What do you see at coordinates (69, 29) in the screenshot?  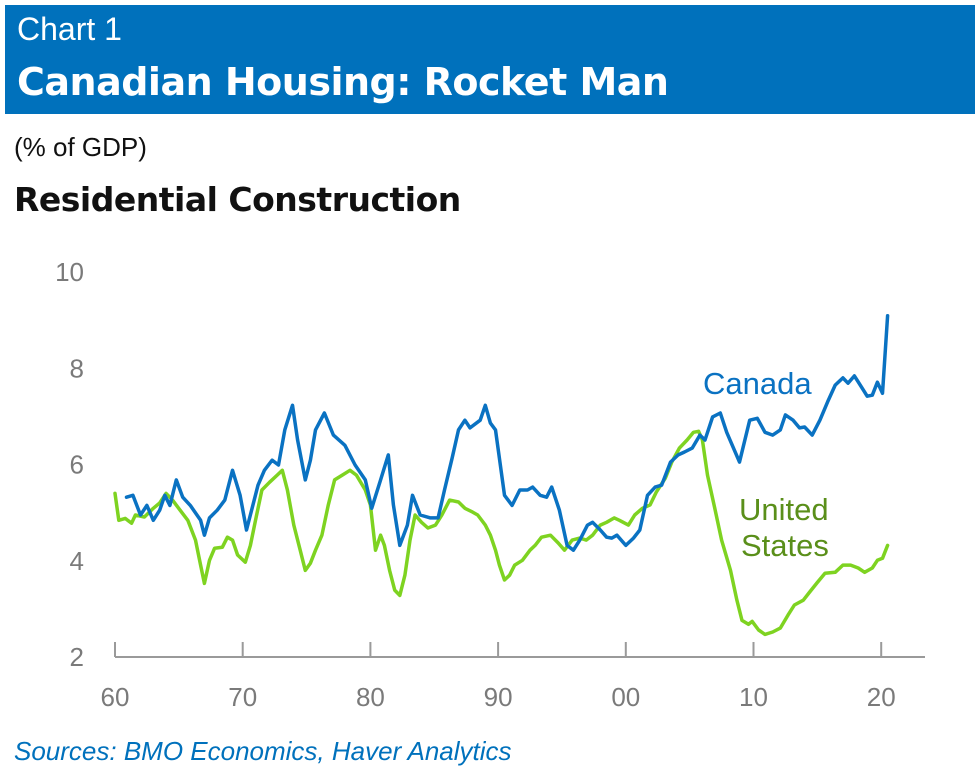 I see `chart-number: Chart 1` at bounding box center [69, 29].